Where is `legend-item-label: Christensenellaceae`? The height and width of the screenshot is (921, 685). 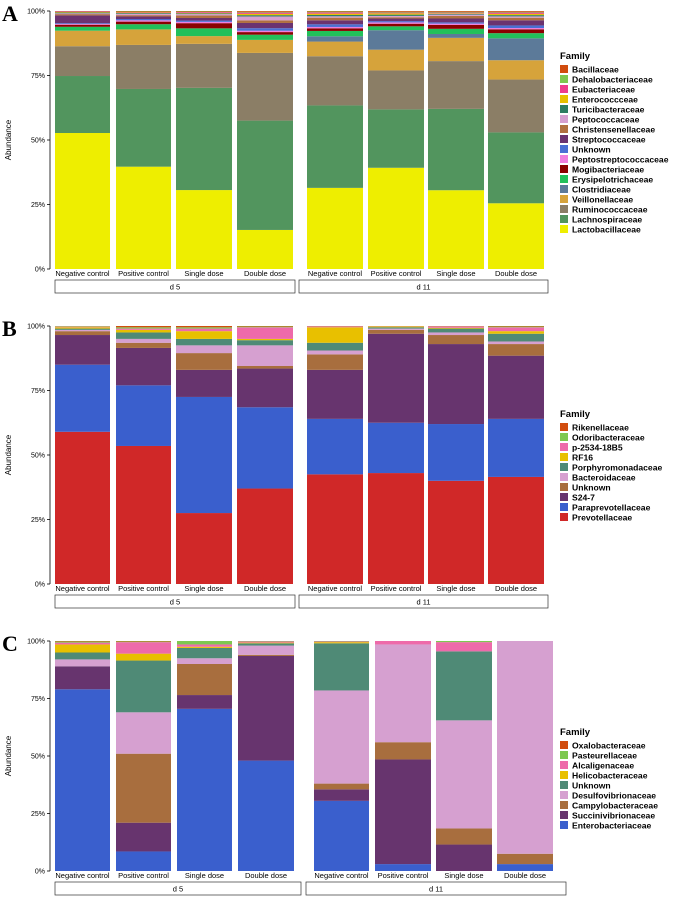 legend-item-label: Christensenellaceae is located at coordinates (613, 129).